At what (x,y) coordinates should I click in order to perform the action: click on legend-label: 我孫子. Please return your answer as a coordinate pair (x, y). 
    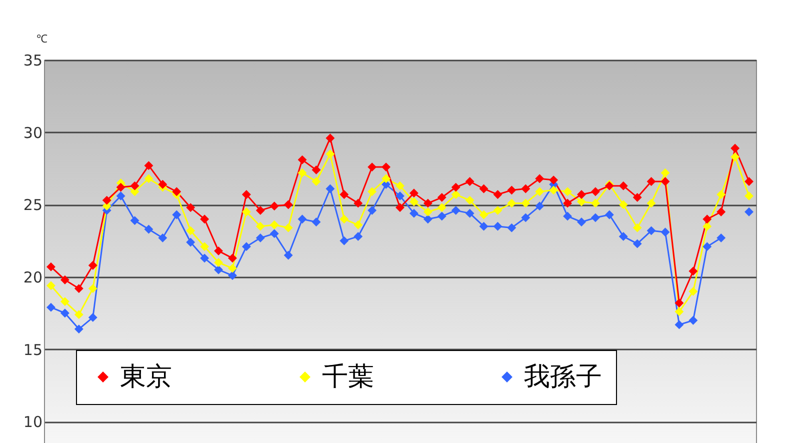
    Looking at the image, I should click on (563, 377).